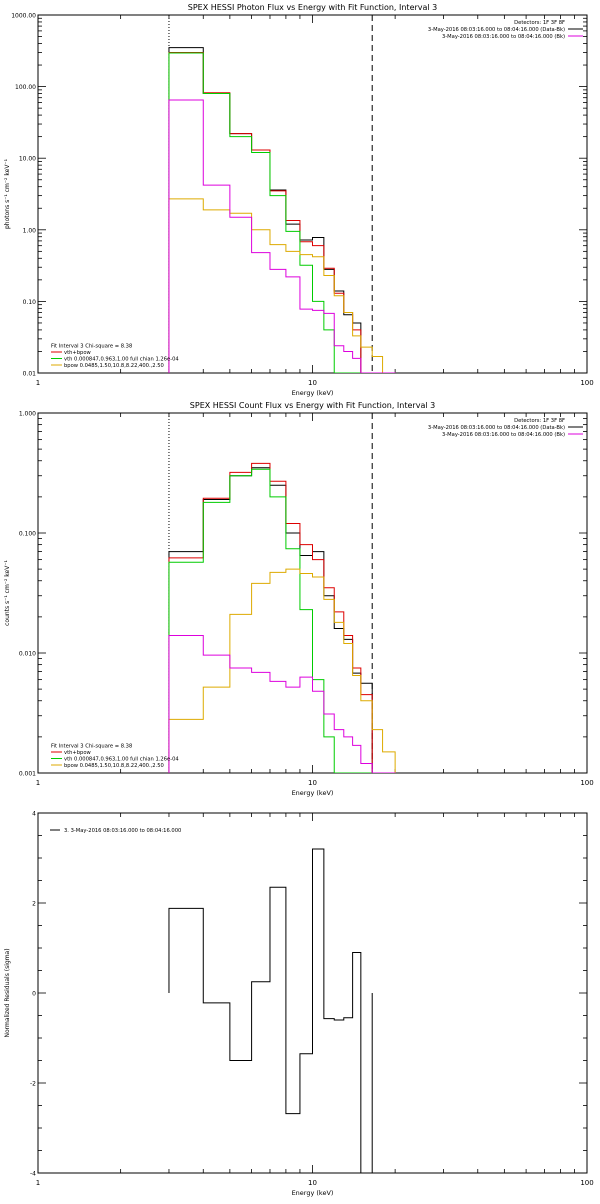 Image resolution: width=600 pixels, height=1204 pixels. Describe the element at coordinates (27, 654) in the screenshot. I see `y-tick-label: 0.010` at that location.